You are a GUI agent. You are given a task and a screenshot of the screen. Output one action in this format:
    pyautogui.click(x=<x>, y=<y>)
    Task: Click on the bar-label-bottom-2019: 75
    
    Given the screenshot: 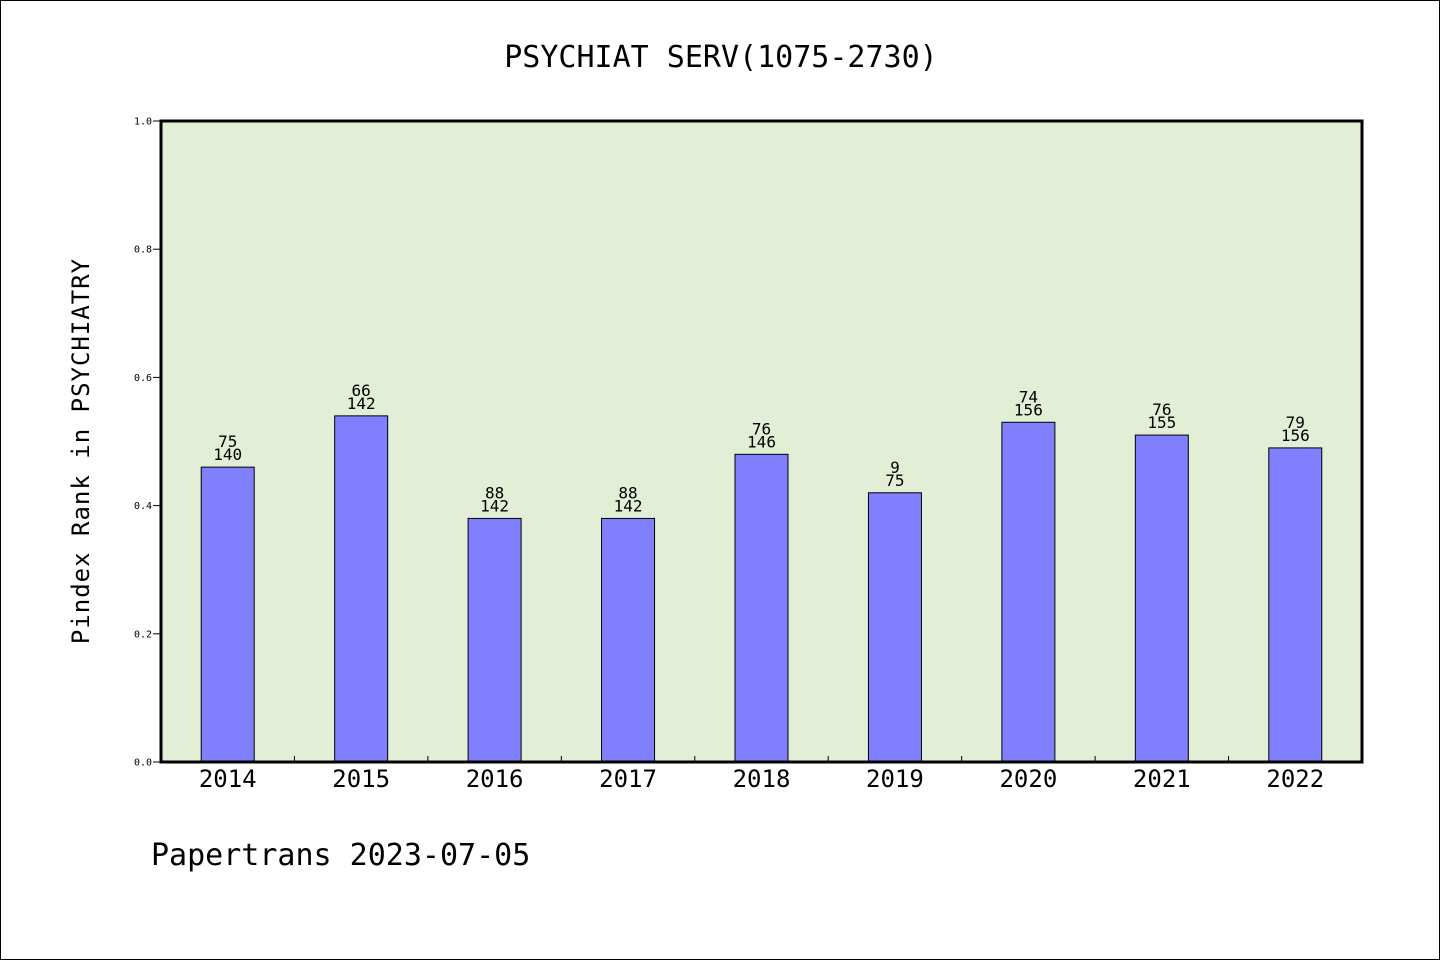 What is the action you would take?
    pyautogui.click(x=894, y=480)
    